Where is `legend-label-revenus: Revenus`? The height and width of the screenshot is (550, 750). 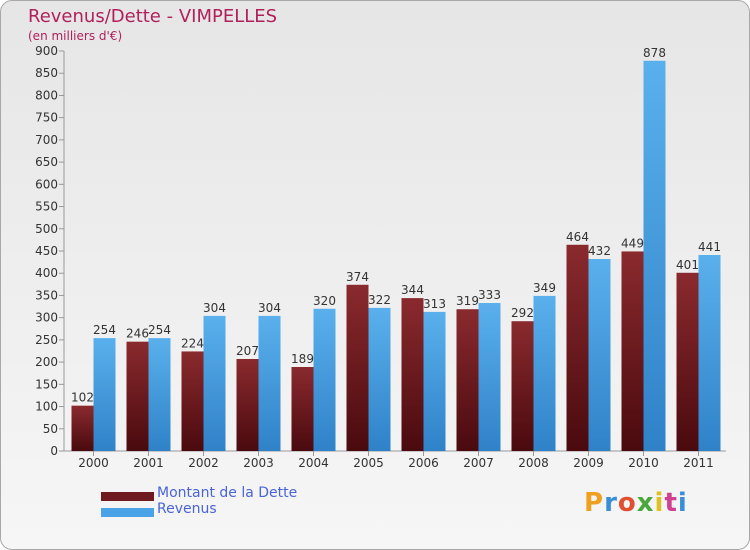
legend-label-revenus: Revenus is located at coordinates (187, 509).